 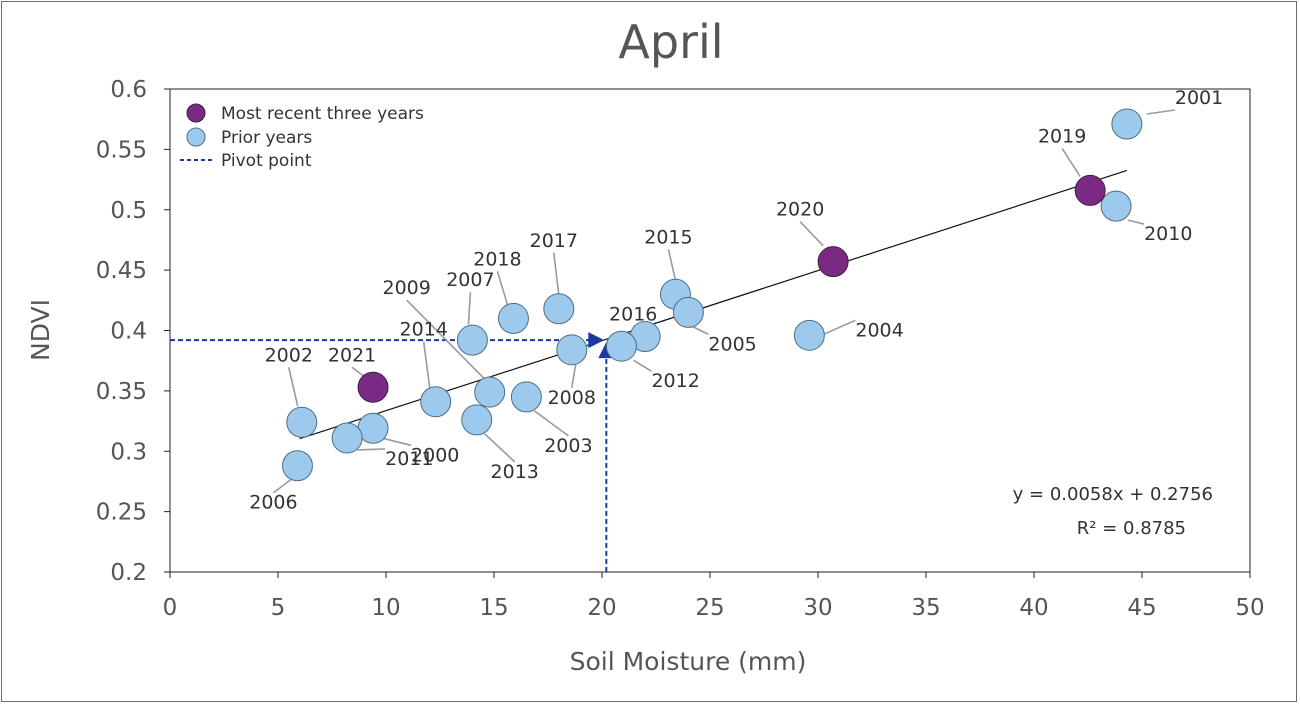 I want to click on x-tick-label: 0, so click(x=170, y=608).